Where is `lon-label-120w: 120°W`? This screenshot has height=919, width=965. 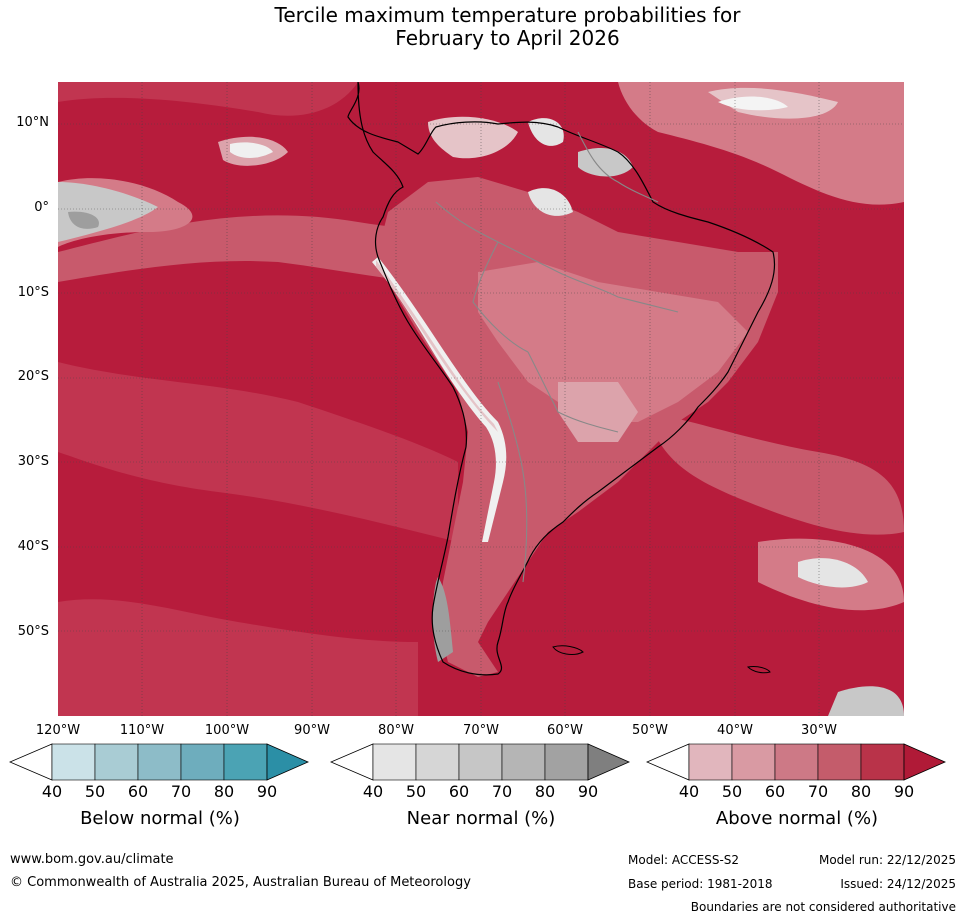 lon-label-120w: 120°W is located at coordinates (58, 730).